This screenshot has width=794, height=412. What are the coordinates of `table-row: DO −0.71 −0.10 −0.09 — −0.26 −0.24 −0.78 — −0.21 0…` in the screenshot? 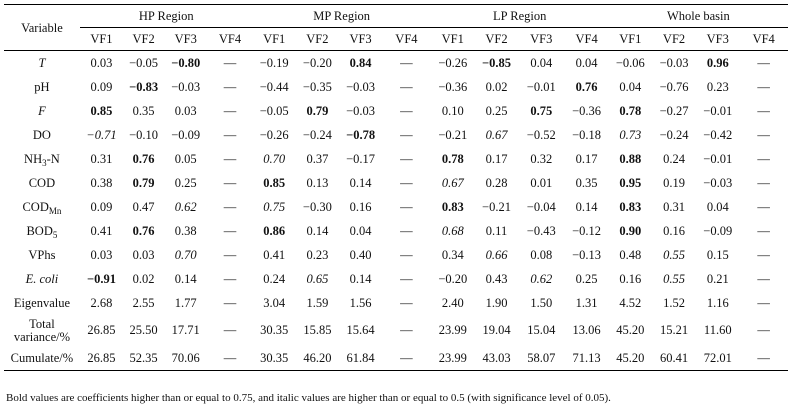 It's located at (396, 135).